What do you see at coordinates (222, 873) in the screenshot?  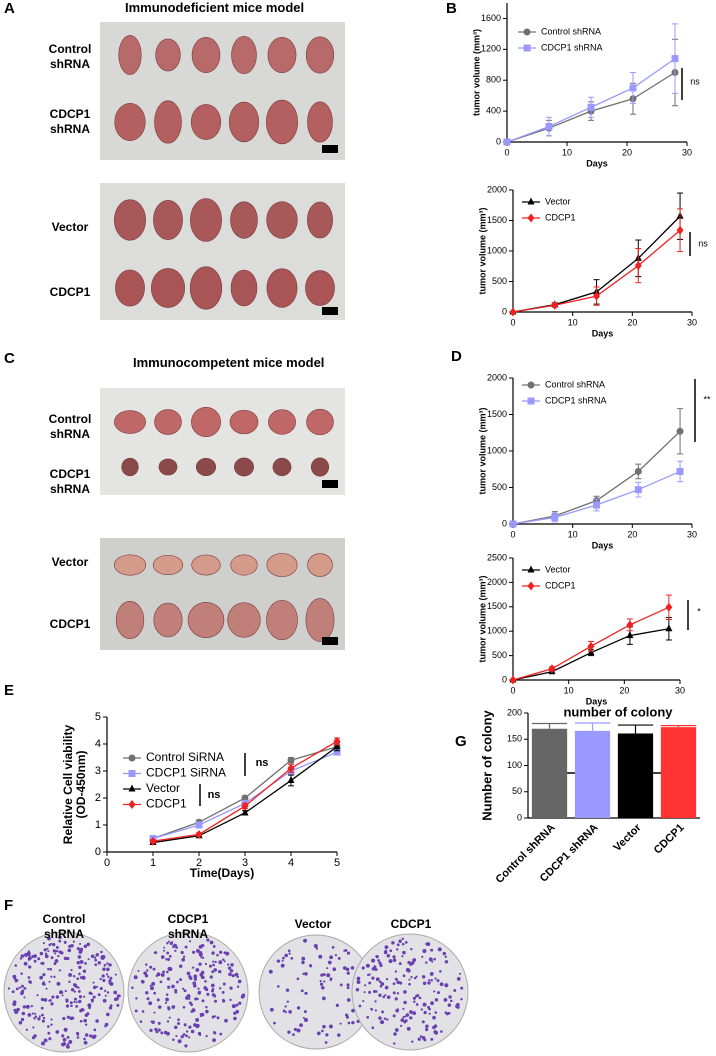 I see `x-axis-label: Time(Days)` at bounding box center [222, 873].